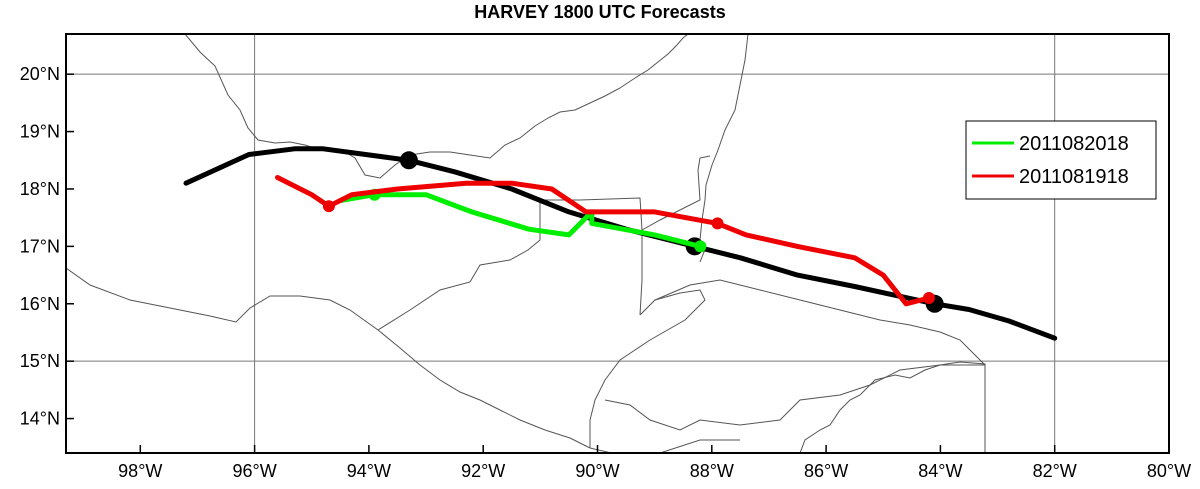 This screenshot has height=489, width=1200. I want to click on x-tick-label: 92°W, so click(483, 471).